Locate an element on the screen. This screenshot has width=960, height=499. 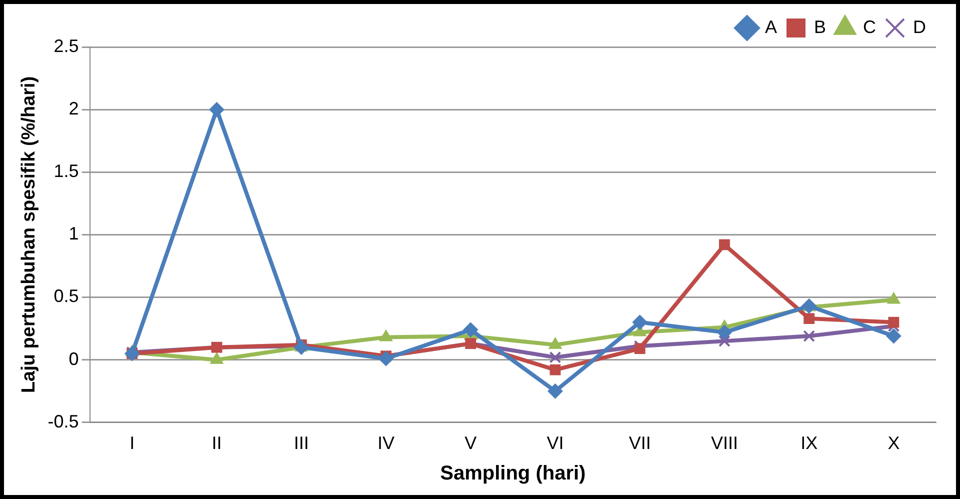
legend-label: D is located at coordinates (919, 26).